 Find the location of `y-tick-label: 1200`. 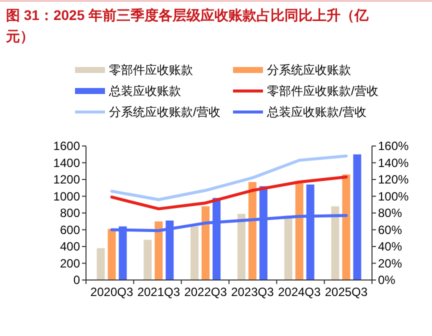

y-tick-label: 1200 is located at coordinates (66, 179).